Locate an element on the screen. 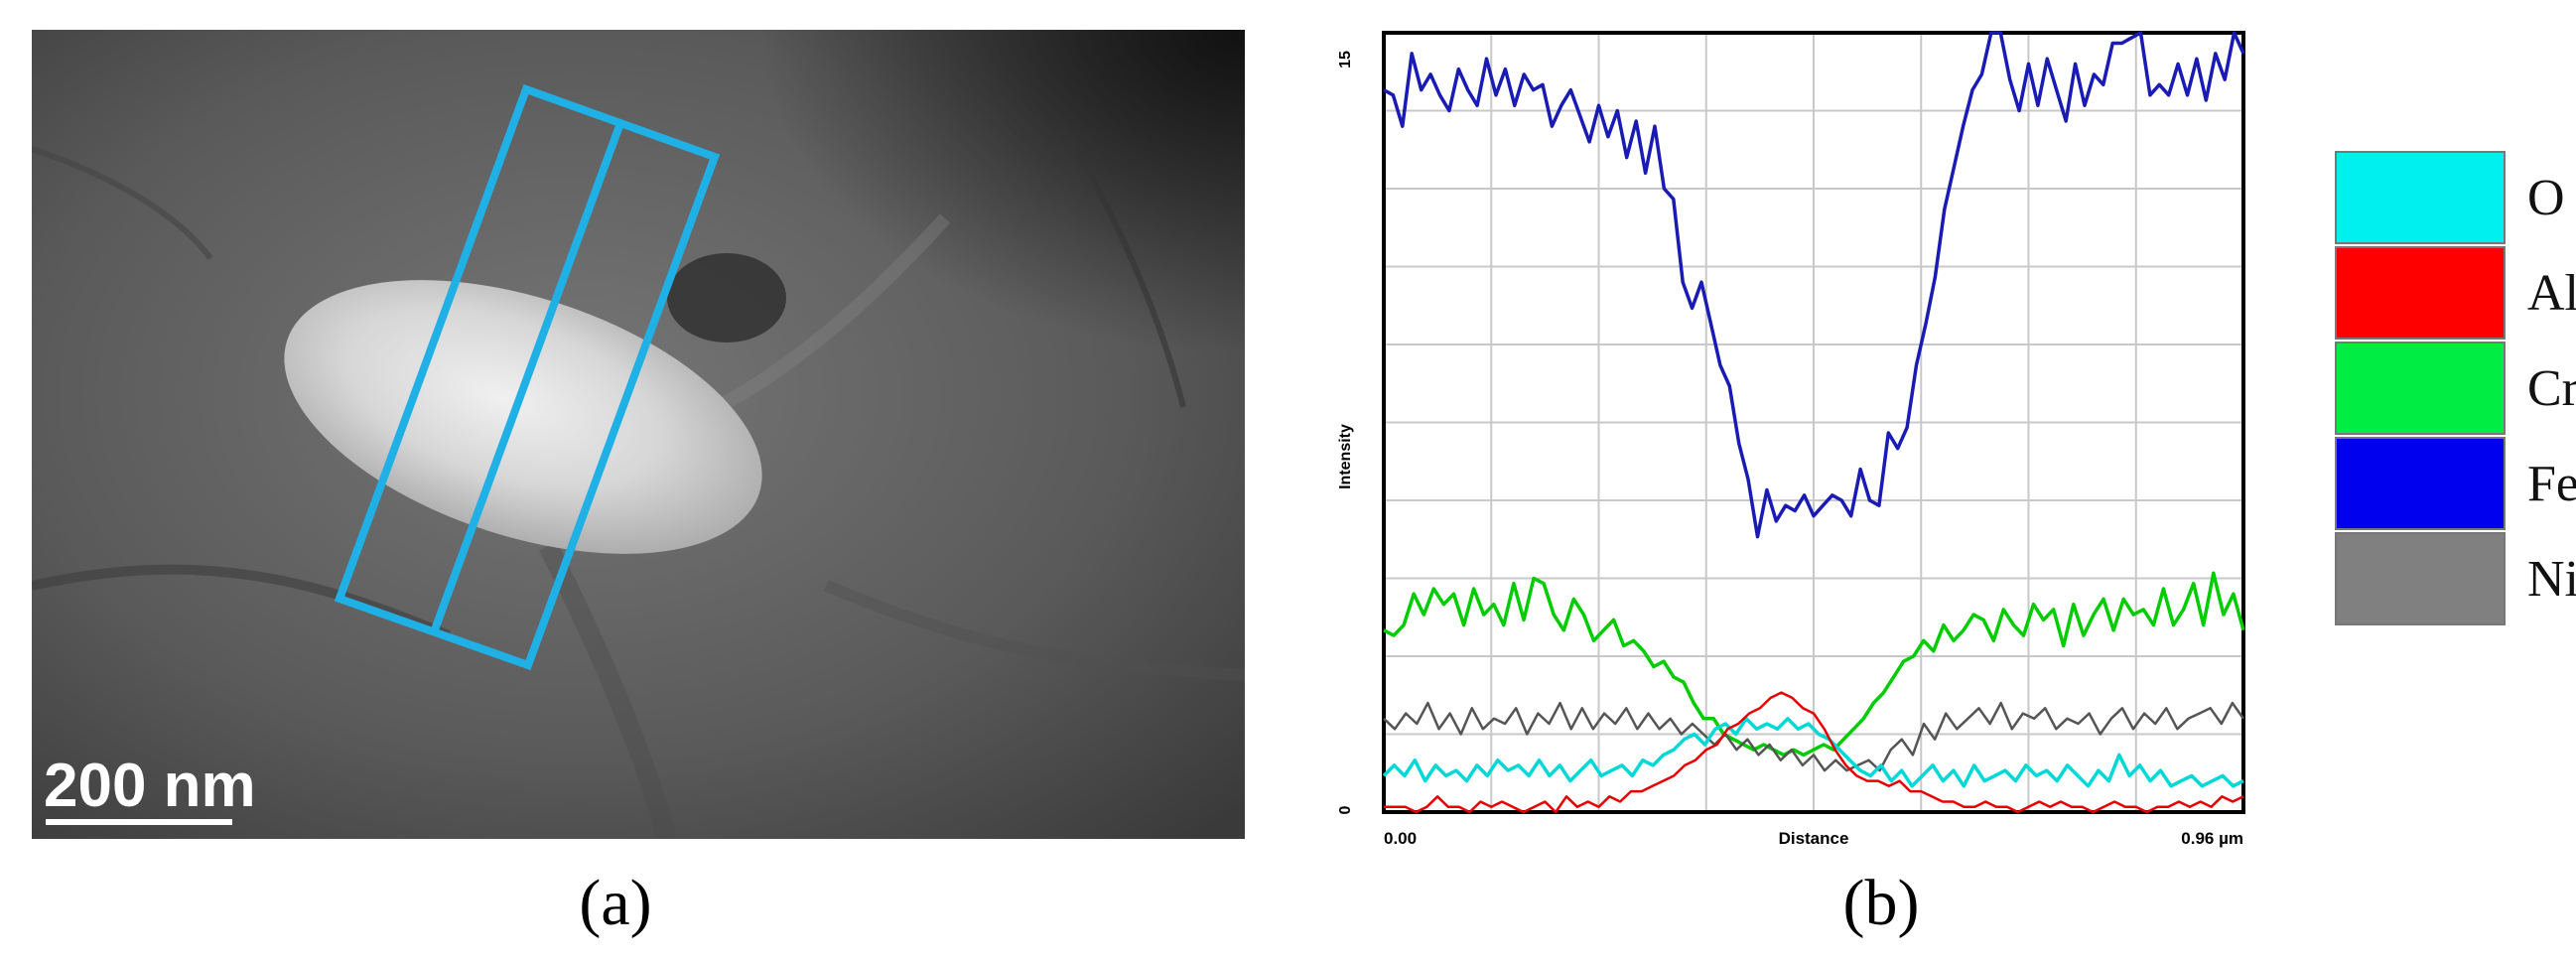 This screenshot has width=2576, height=963. legend-item-cr: Cr is located at coordinates (2455, 389).